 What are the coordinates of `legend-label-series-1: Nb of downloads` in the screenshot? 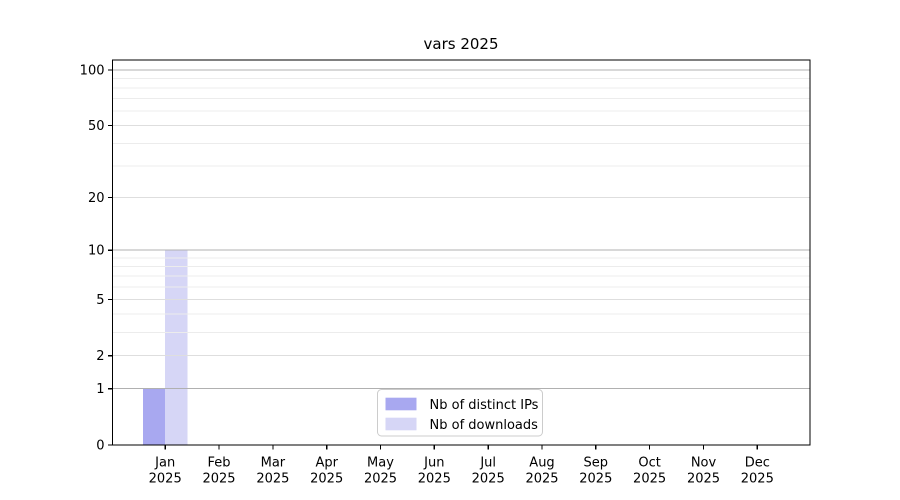 It's located at (484, 425).